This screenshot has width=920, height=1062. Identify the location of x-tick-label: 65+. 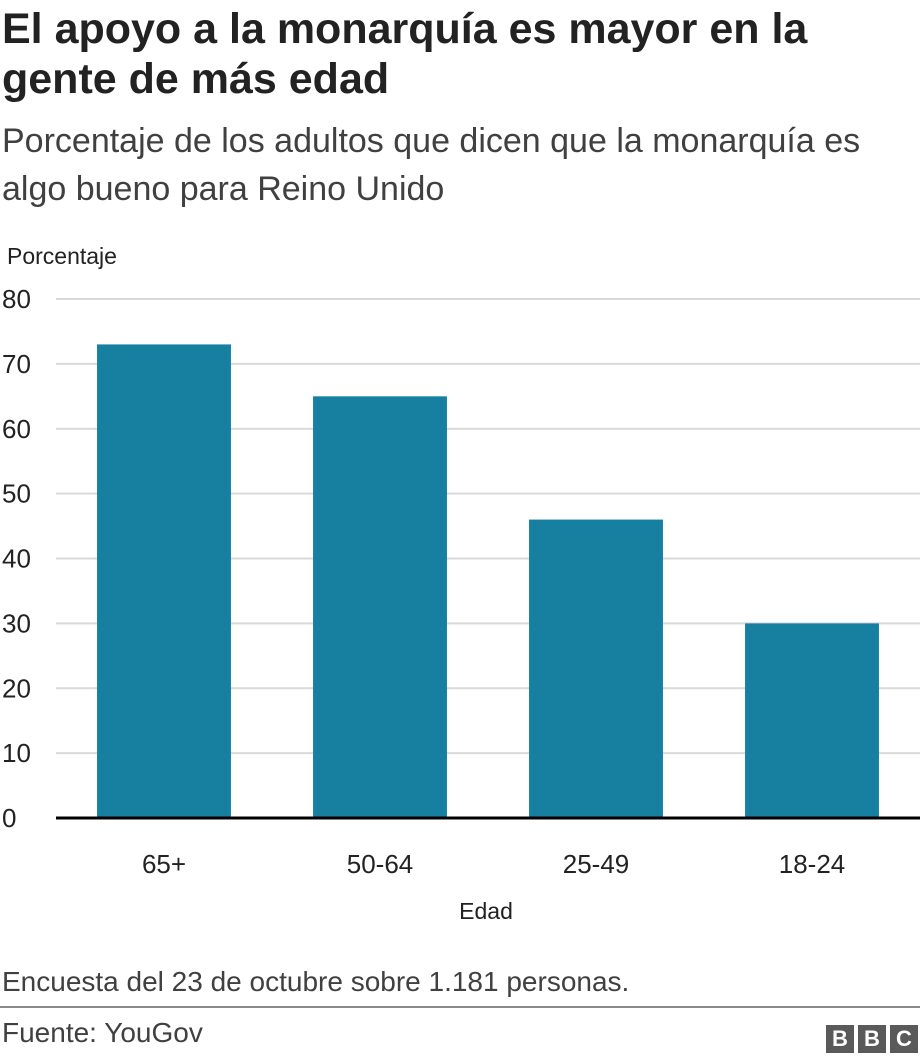
(164, 864).